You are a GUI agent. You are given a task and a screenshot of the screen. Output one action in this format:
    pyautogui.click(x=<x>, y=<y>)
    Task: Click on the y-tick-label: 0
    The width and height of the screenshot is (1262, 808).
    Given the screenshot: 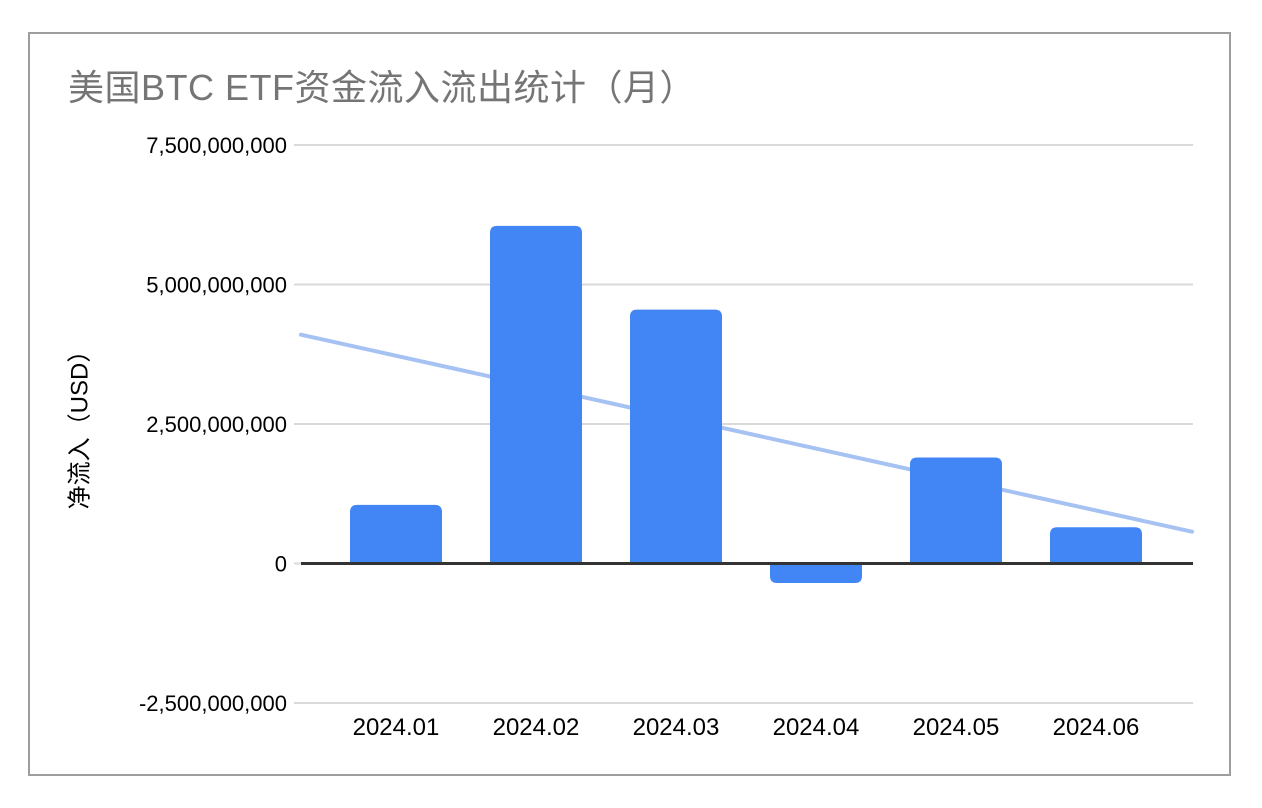 What is the action you would take?
    pyautogui.click(x=281, y=564)
    